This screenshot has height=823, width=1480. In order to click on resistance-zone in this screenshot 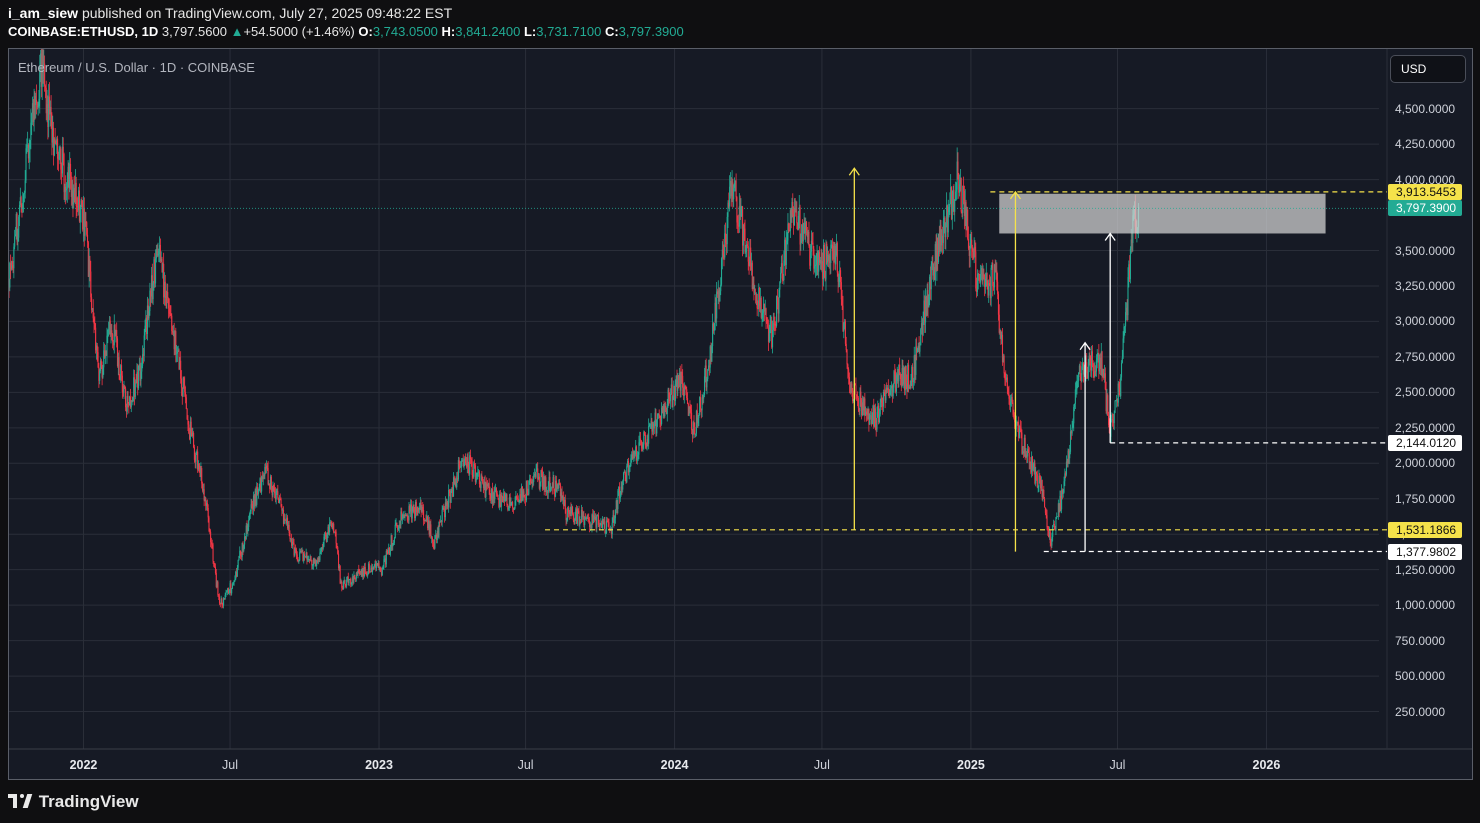, I will do `click(1162, 213)`.